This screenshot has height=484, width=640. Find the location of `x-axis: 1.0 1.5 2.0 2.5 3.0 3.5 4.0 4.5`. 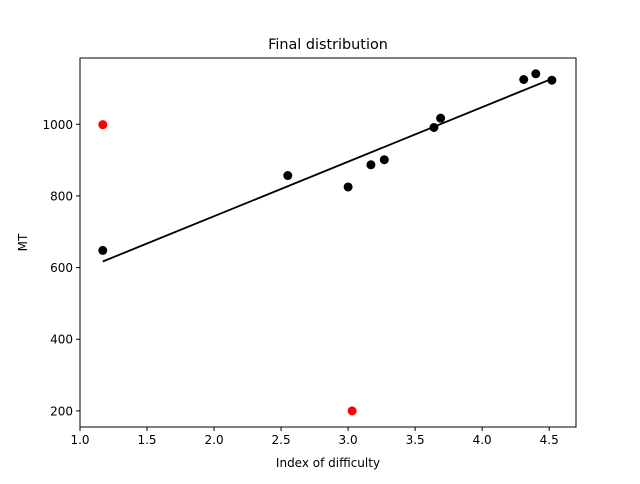

x-axis: 1.0 1.5 2.0 2.5 3.0 3.5 4.0 4.5 is located at coordinates (314, 437).